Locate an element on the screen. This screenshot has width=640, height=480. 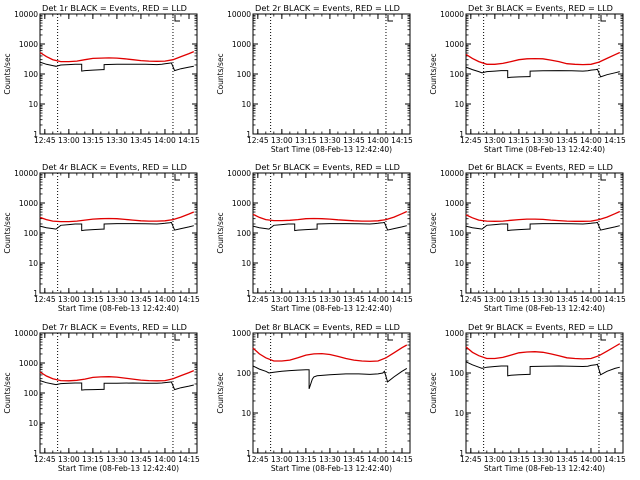
chart-title: Det 1r BLACK = Events, RED = LLD is located at coordinates (114, 8).